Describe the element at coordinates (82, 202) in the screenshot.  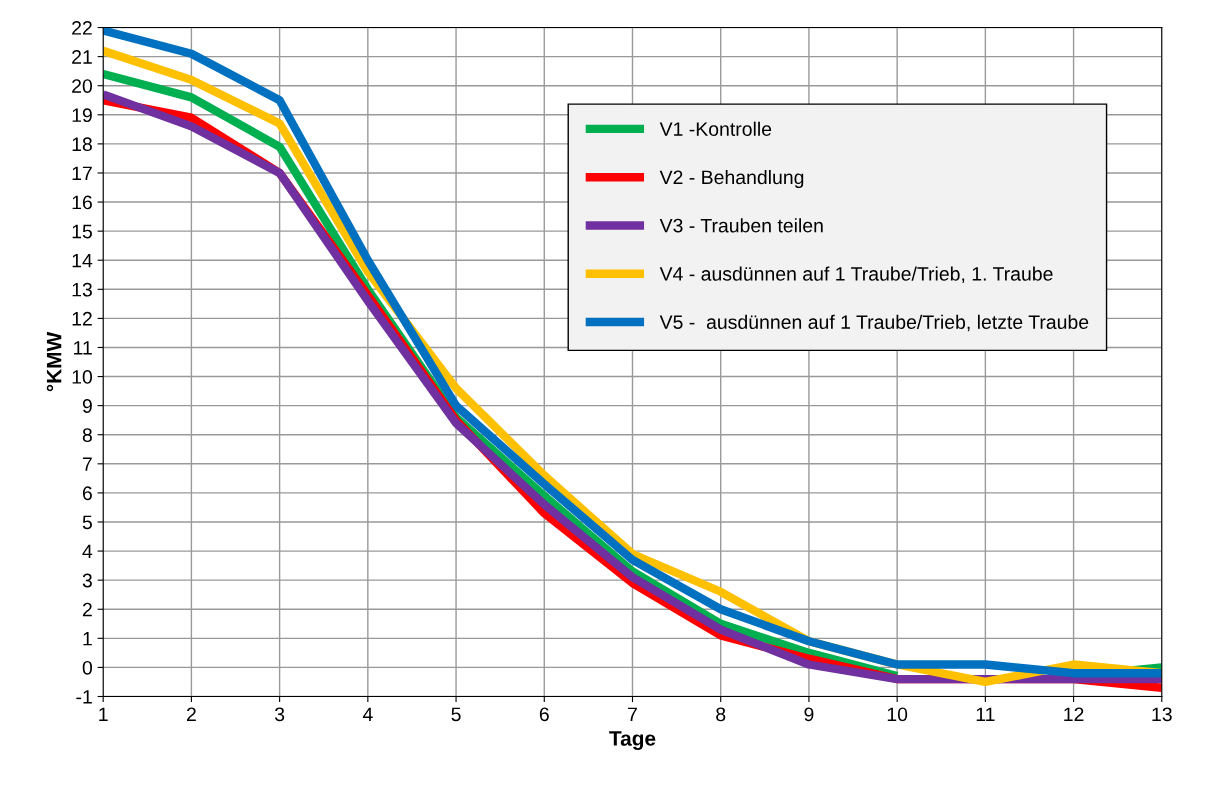
I see `y-tick-label: 16` at that location.